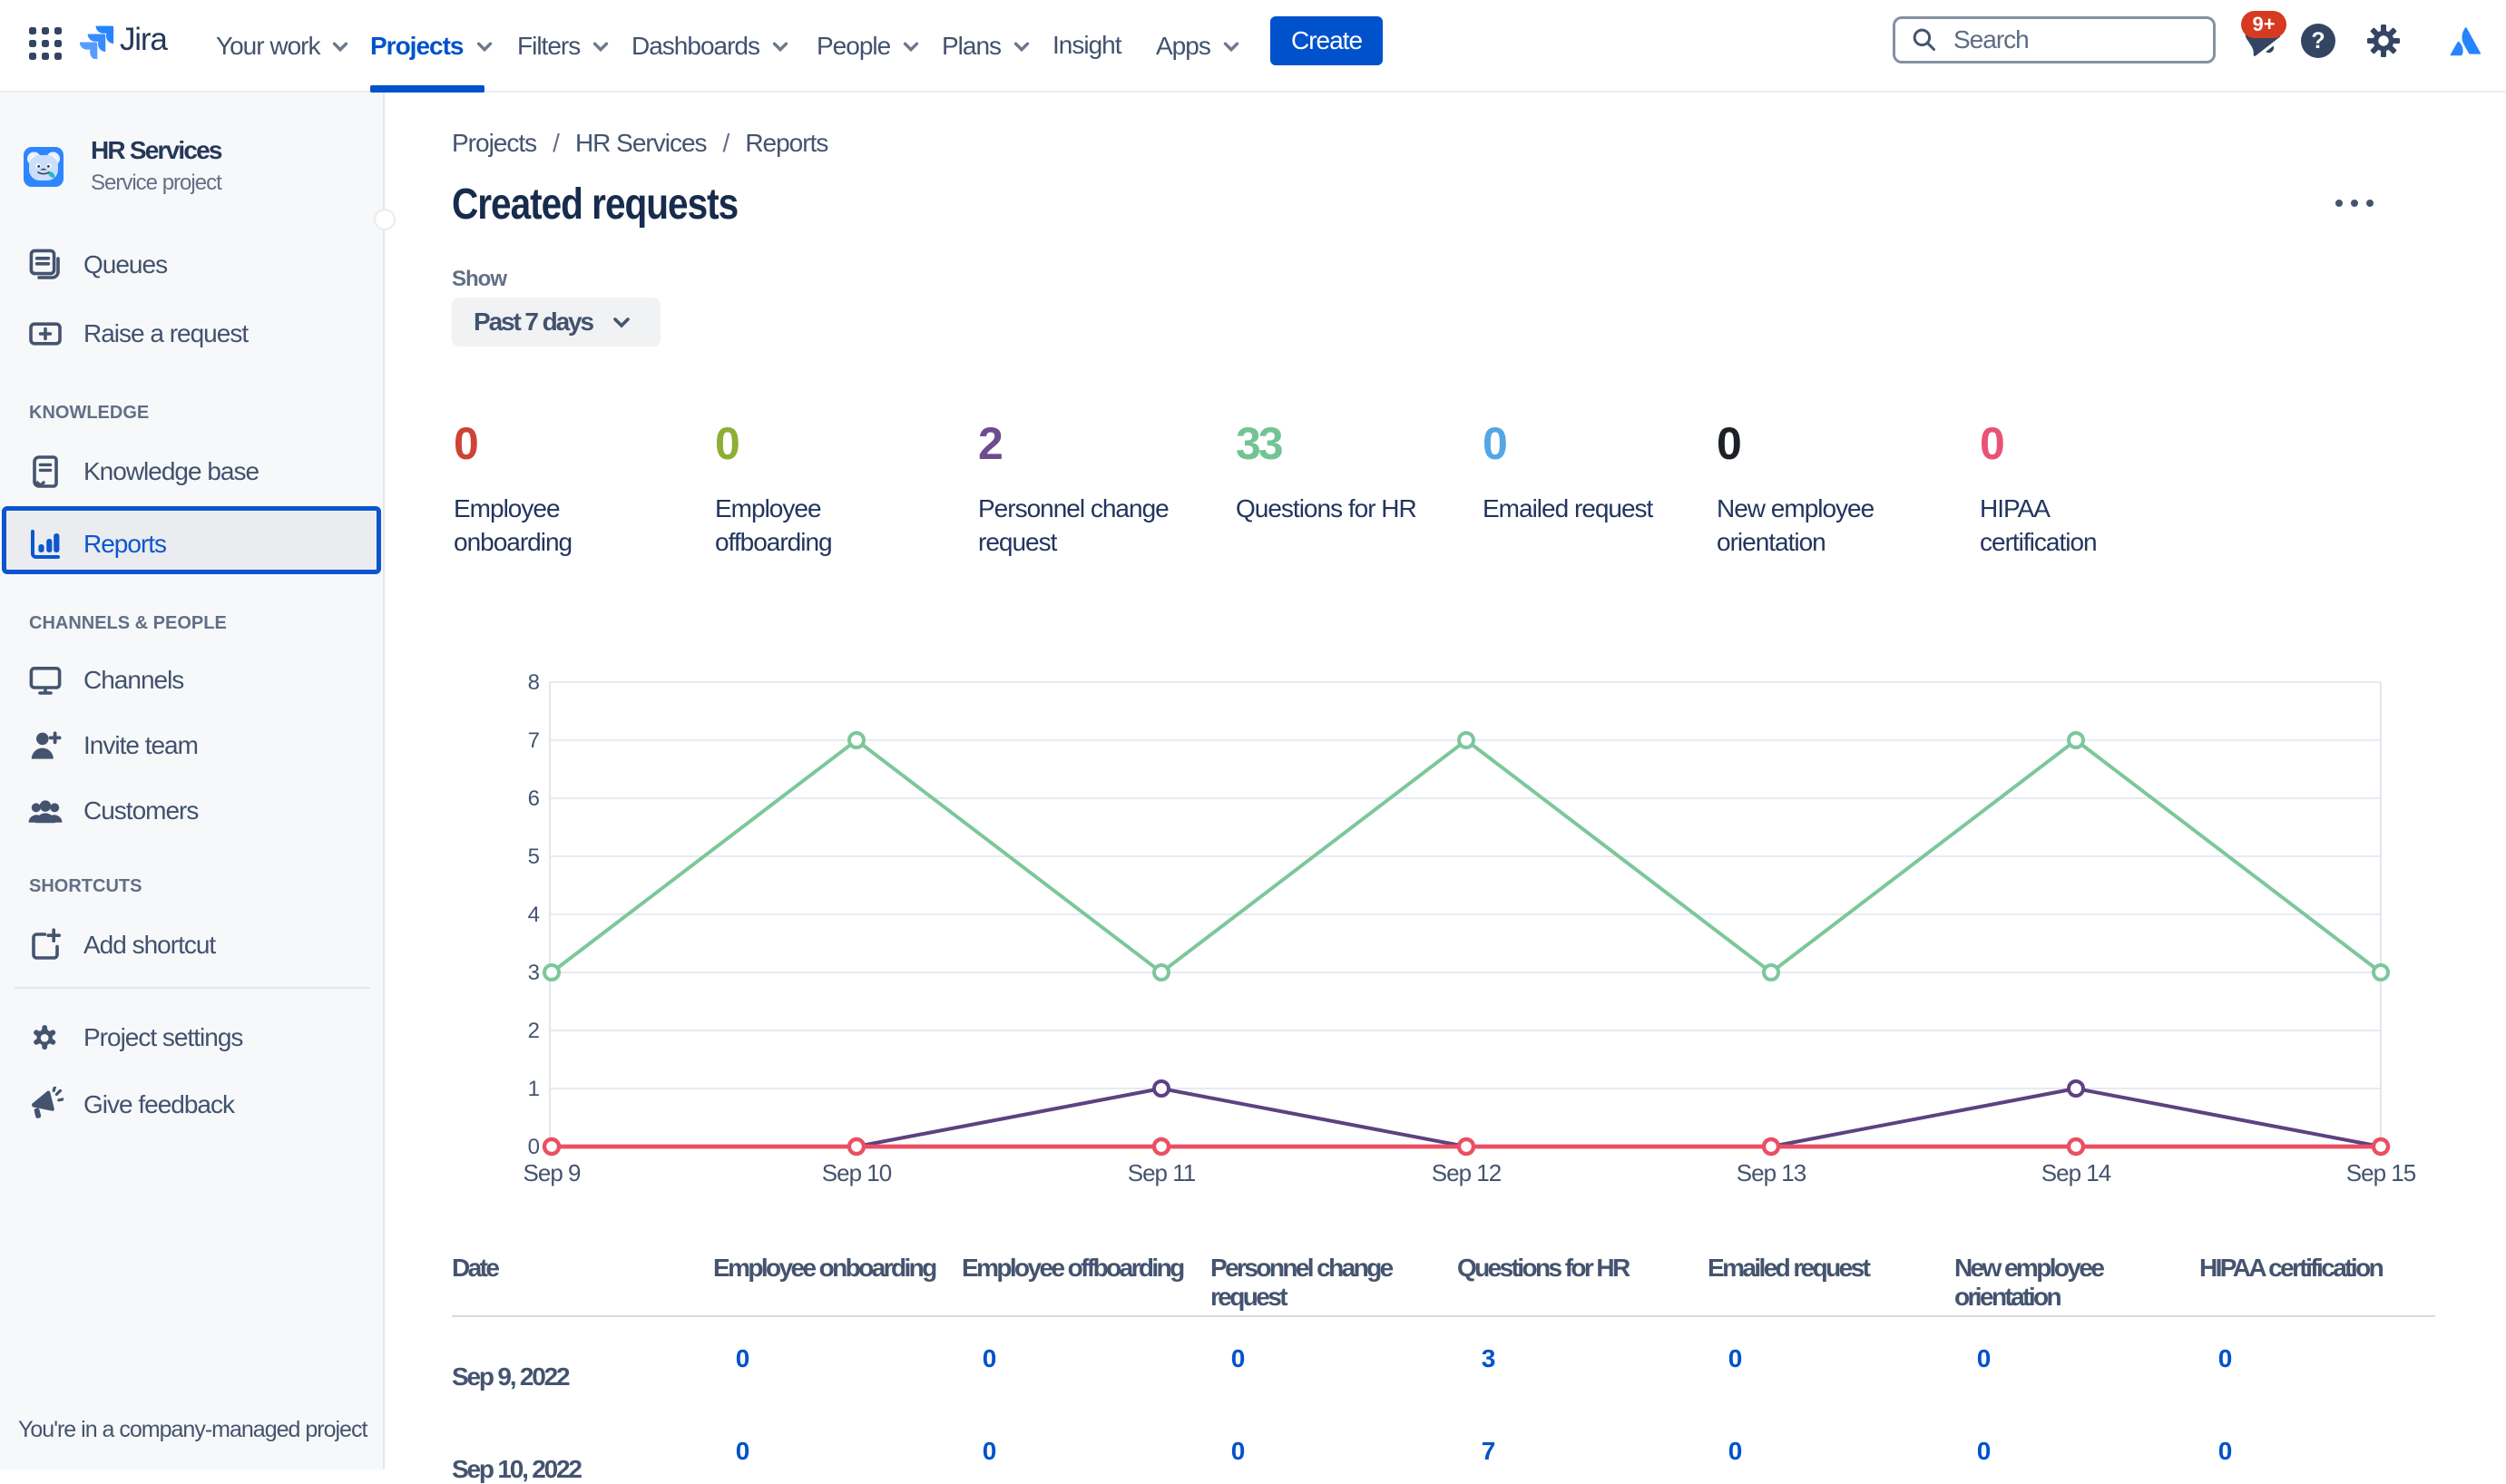  I want to click on svg-text: Sep 13, so click(1772, 1172).